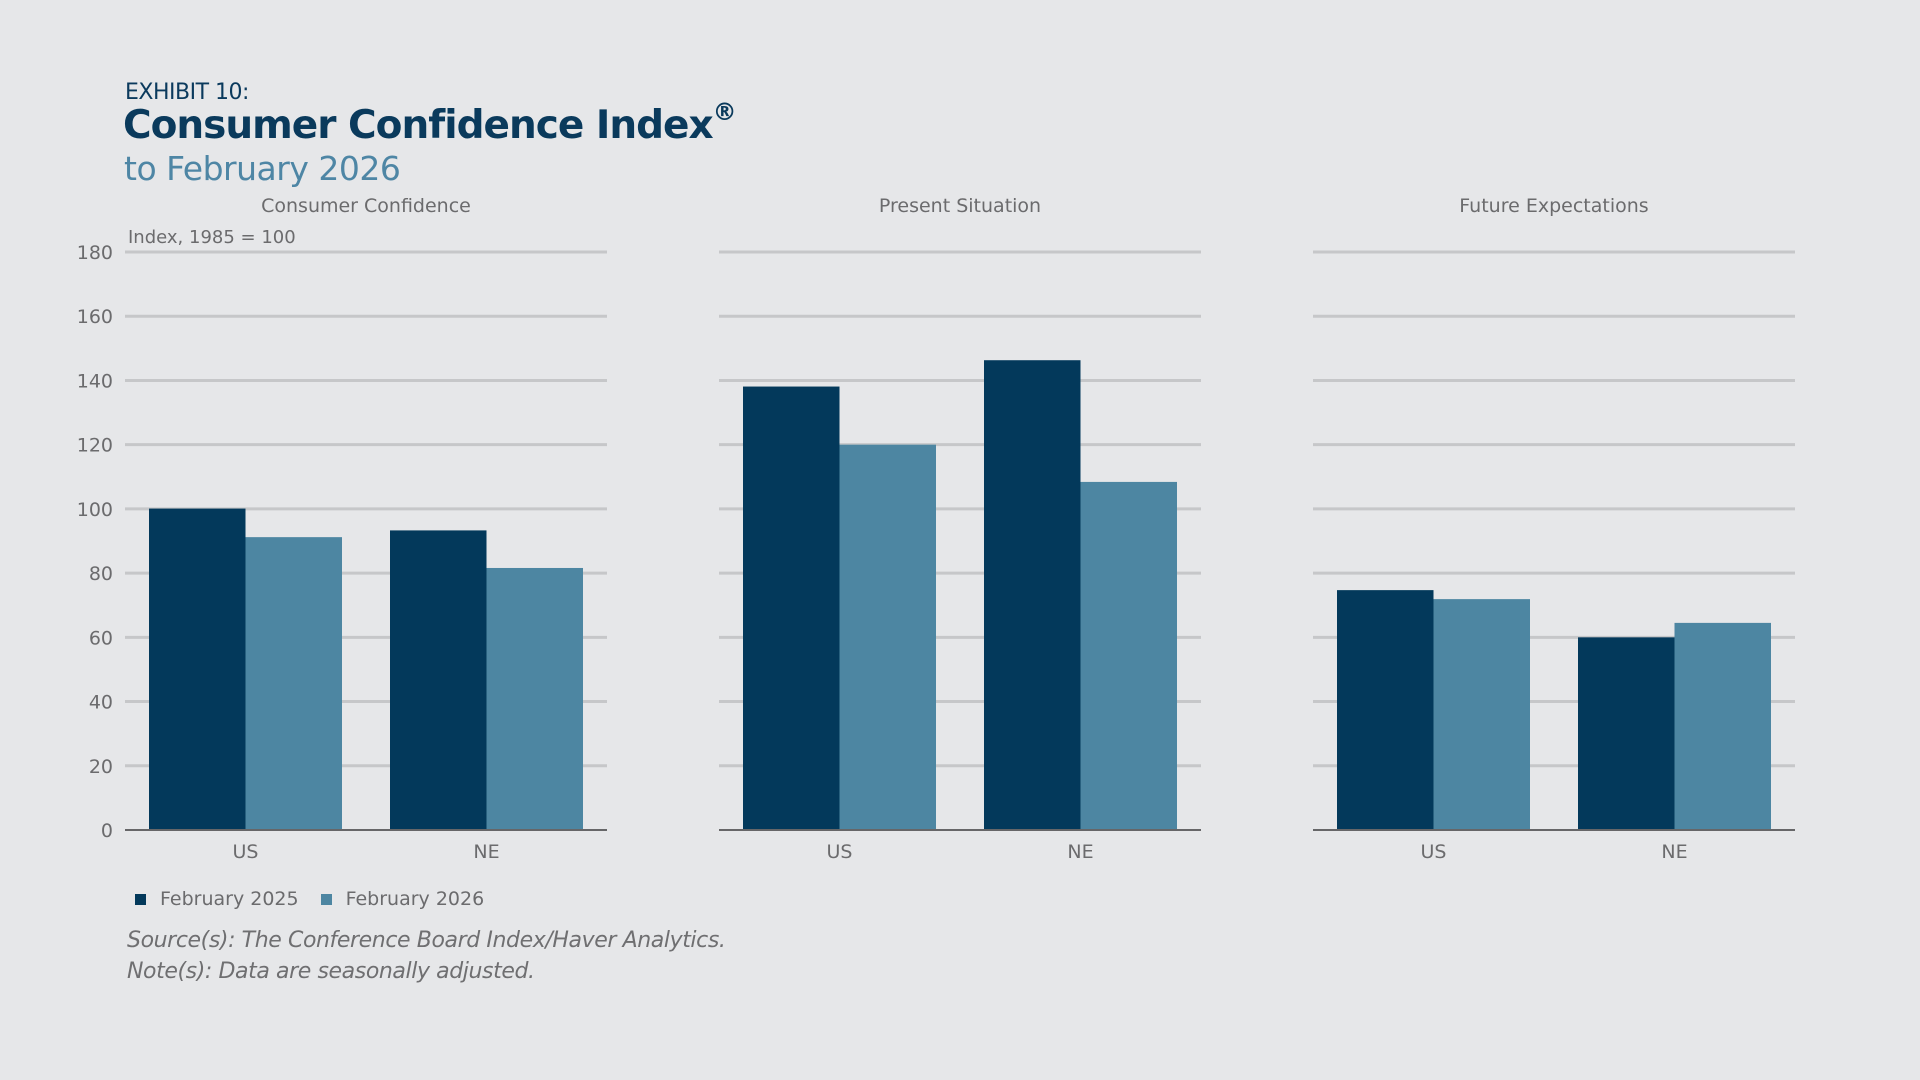  I want to click on chart-title-text: Consumer Confidence Index, so click(418, 125).